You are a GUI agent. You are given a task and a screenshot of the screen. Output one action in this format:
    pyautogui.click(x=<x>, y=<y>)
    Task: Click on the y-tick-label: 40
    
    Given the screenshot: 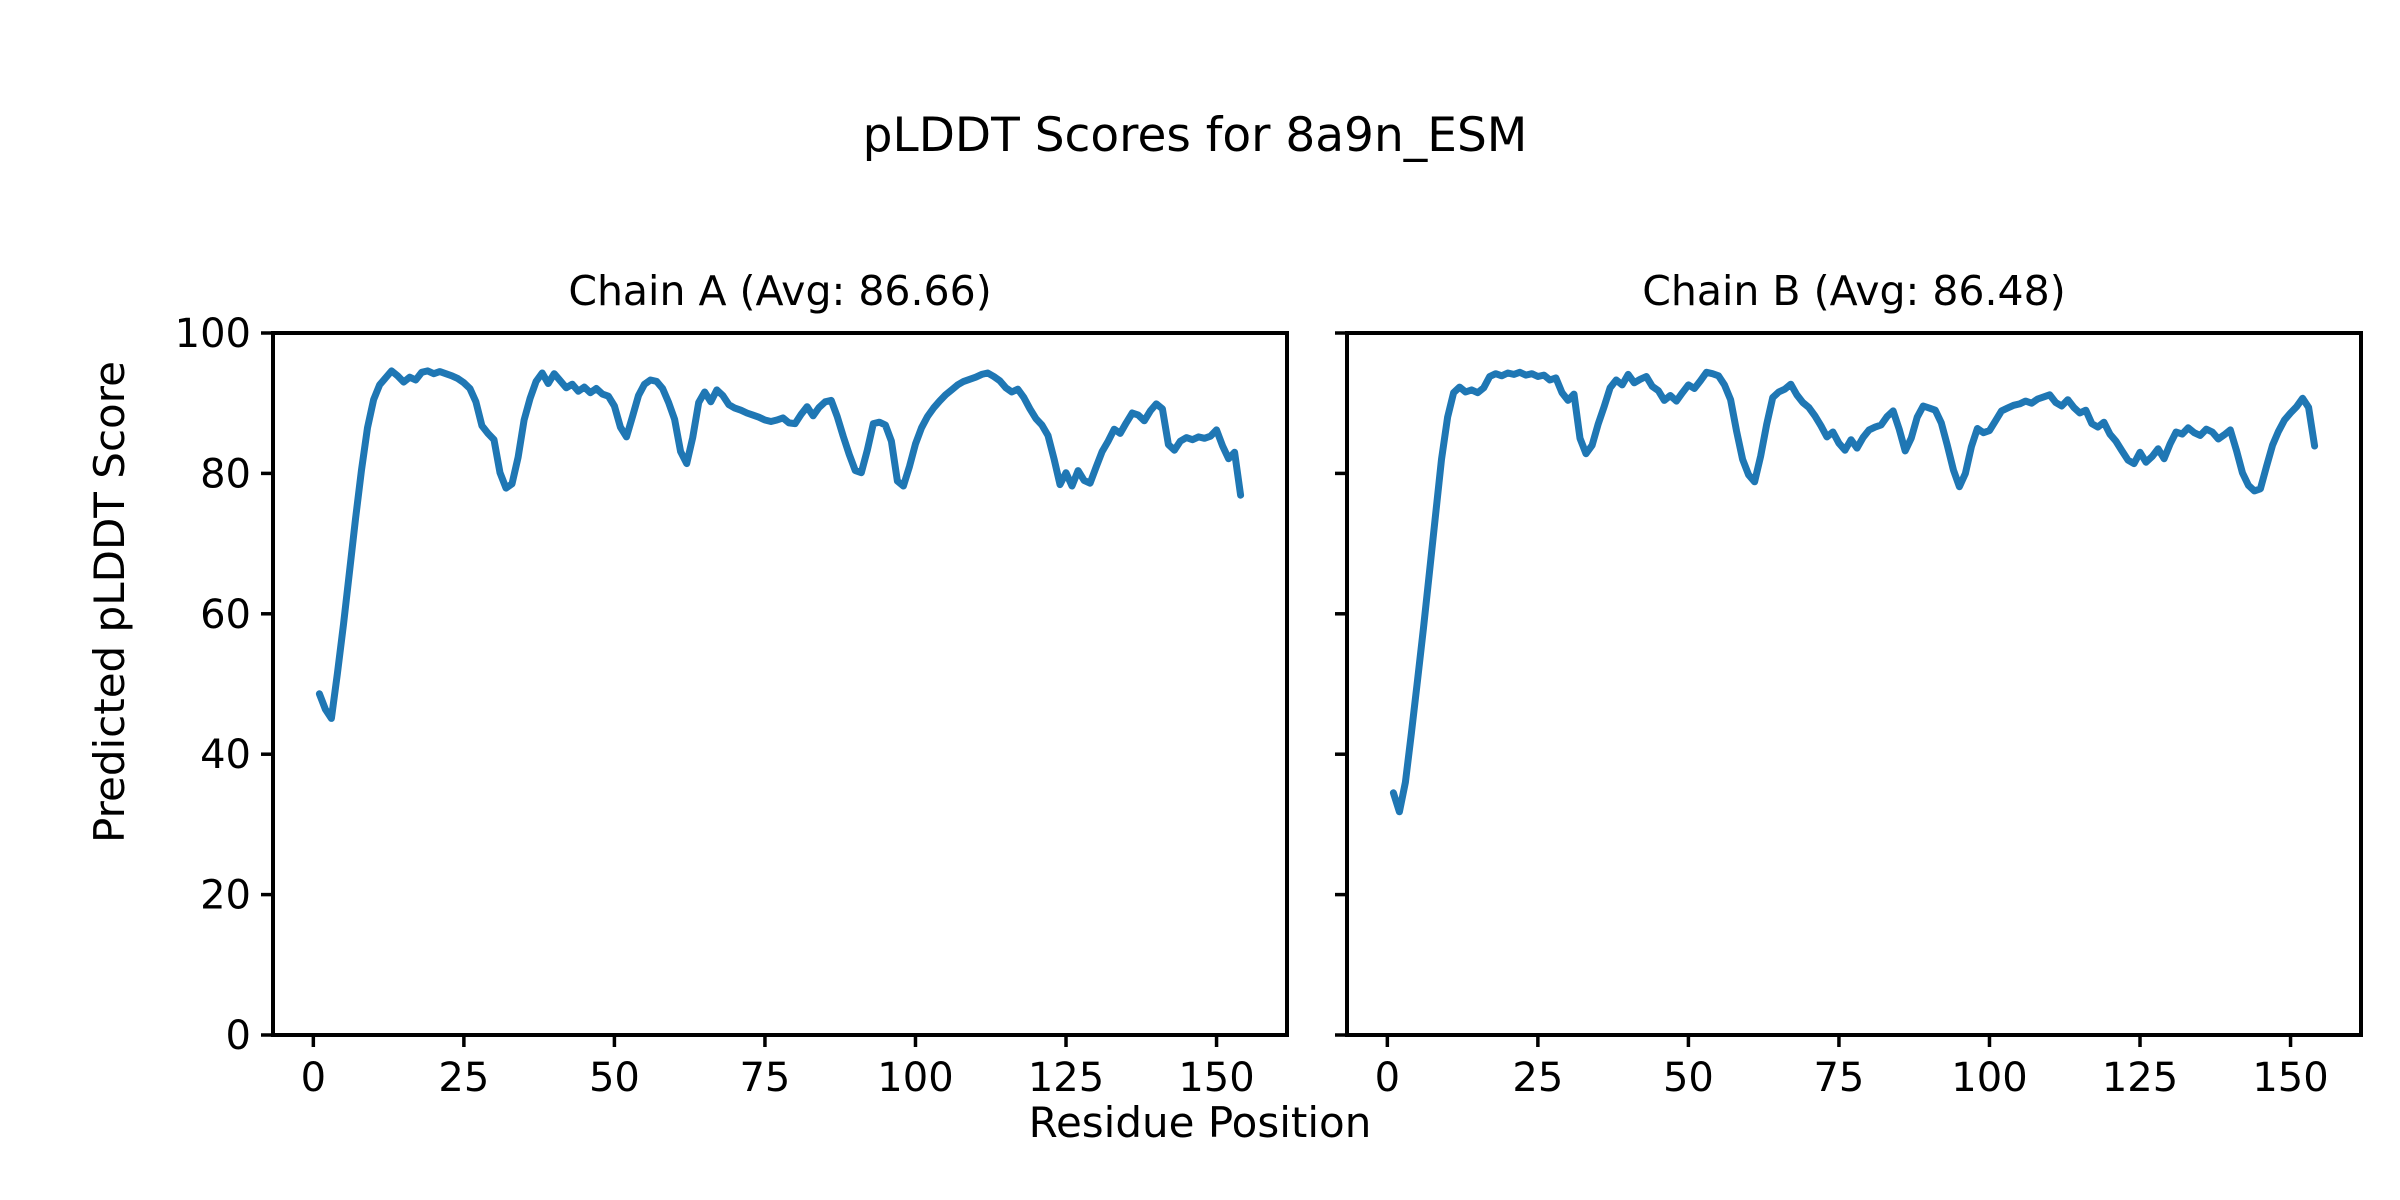 What is the action you would take?
    pyautogui.click(x=225, y=755)
    